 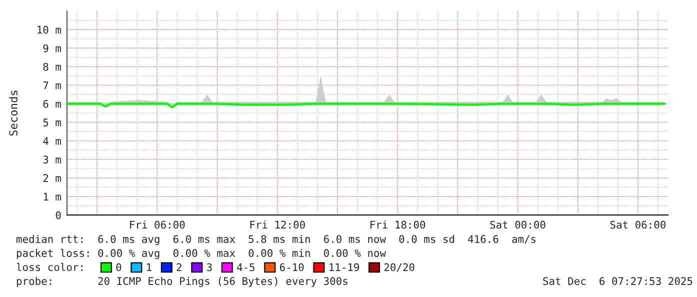 What do you see at coordinates (277, 224) in the screenshot?
I see `x-tick-label: Fri 12:00` at bounding box center [277, 224].